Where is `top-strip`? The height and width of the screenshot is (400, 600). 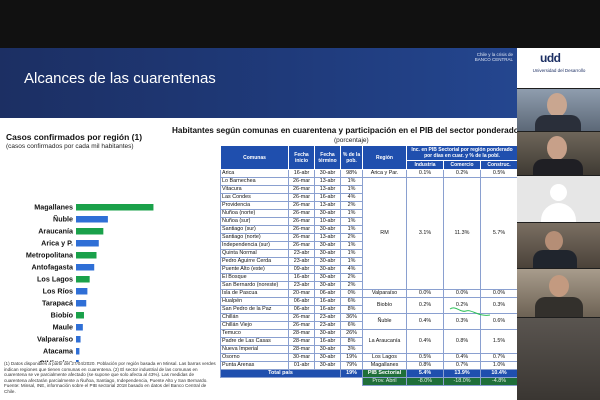
top-strip is located at coordinates (300, 24).